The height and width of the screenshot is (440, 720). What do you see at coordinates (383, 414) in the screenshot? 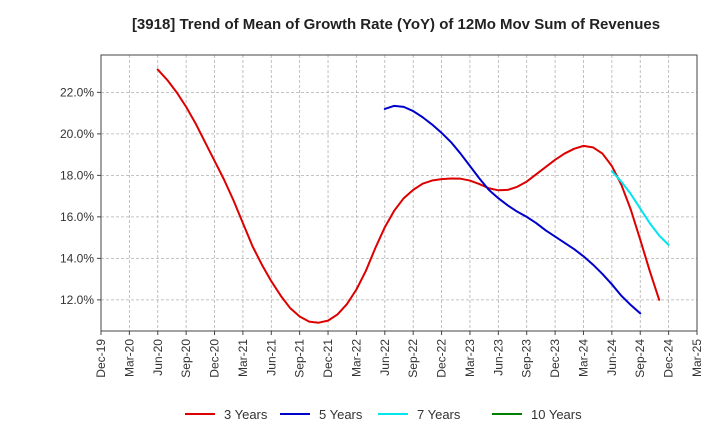
I see `legend: 3 Years 5 Years 7 Years 10 Years` at bounding box center [383, 414].